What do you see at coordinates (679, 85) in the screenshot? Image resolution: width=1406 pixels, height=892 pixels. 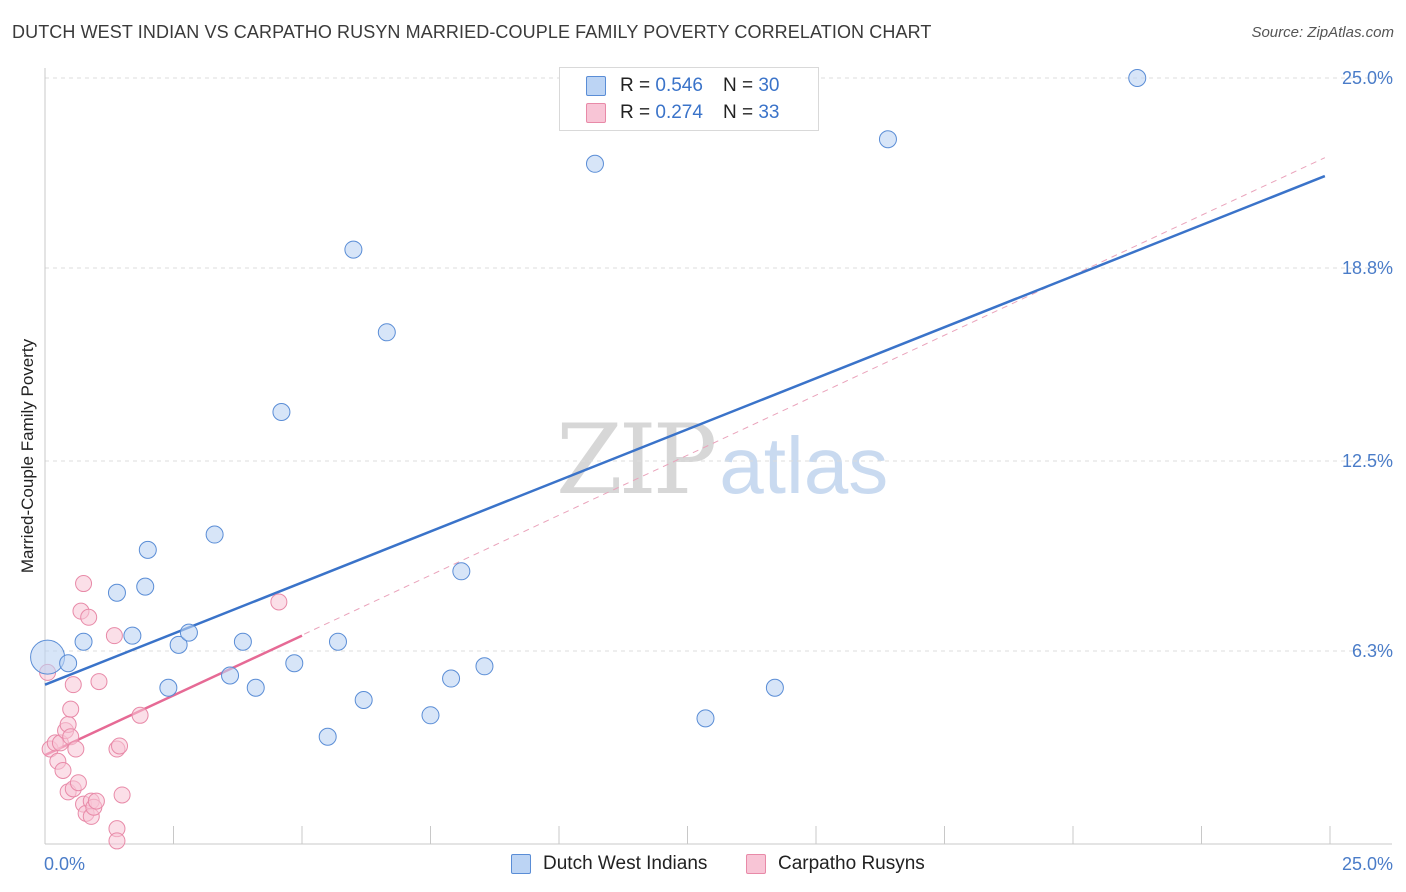 I see `legend-r-value: 0.546` at bounding box center [679, 85].